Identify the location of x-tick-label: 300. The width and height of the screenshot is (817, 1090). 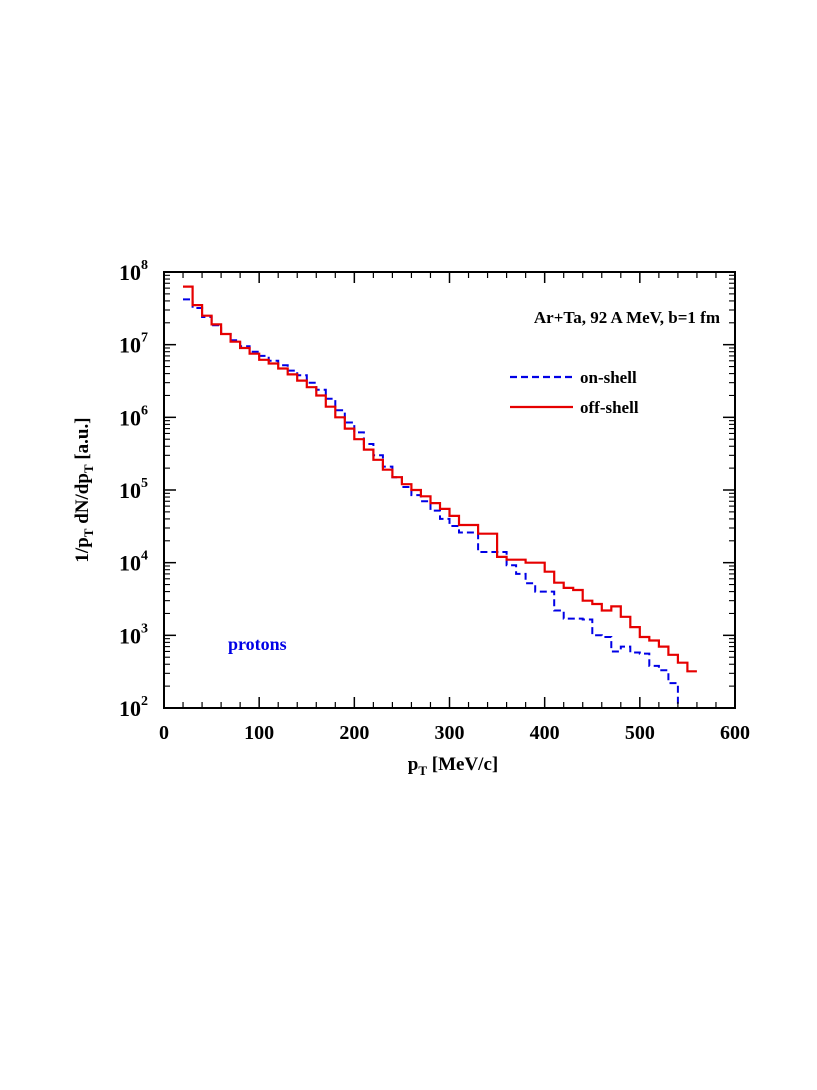
(450, 733).